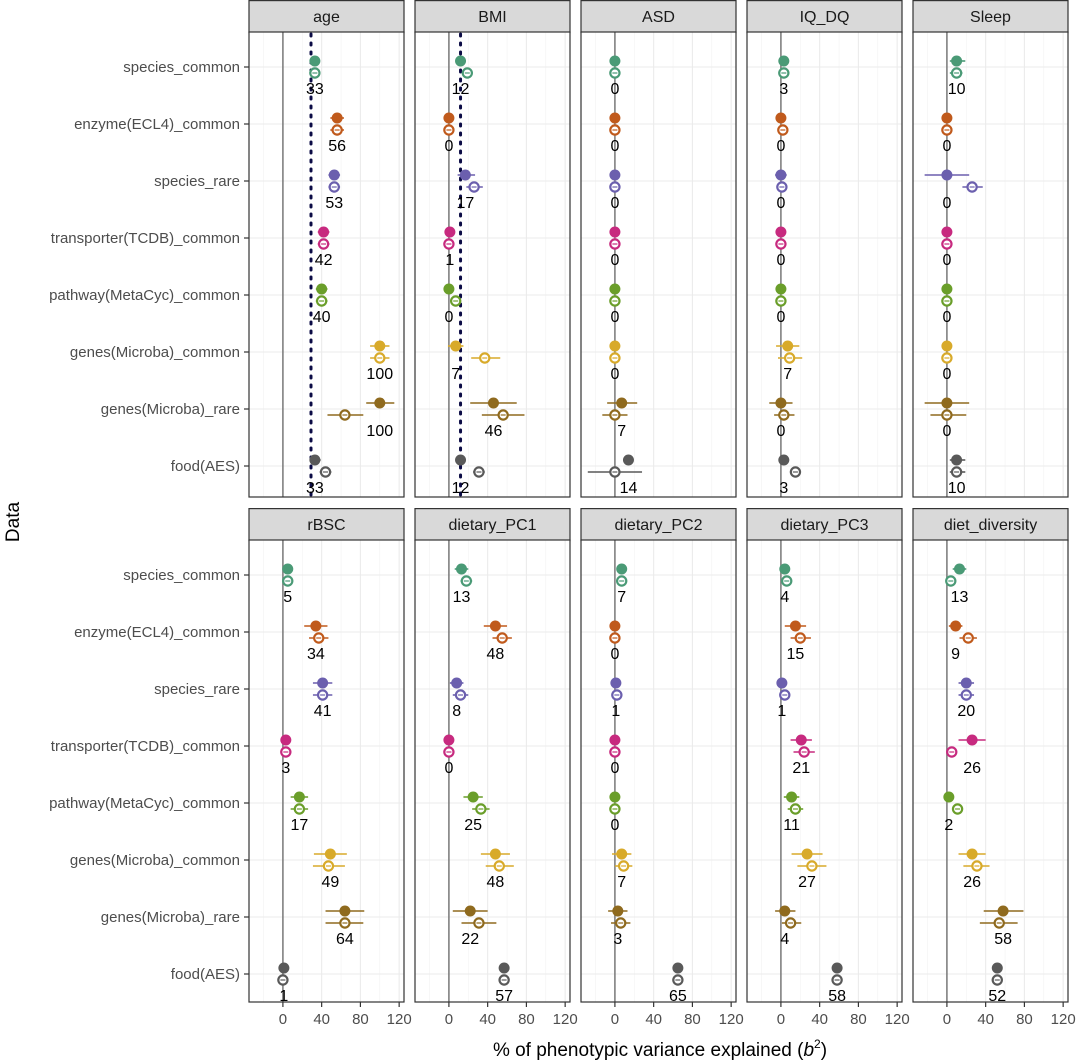 This screenshot has height=1064, width=1080. I want to click on category-point-group: 25, so click(476, 812).